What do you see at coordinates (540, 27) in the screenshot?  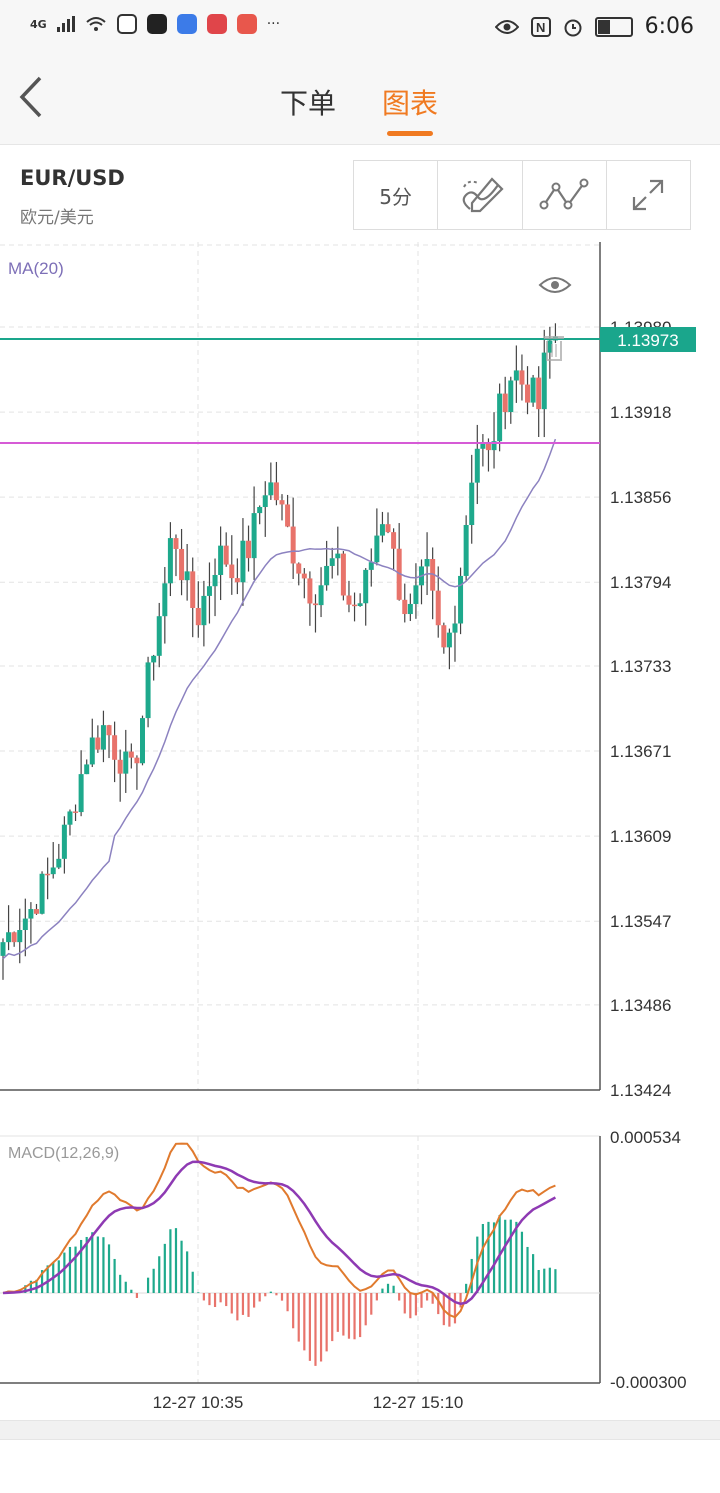 I see `svg-text: N` at bounding box center [540, 27].